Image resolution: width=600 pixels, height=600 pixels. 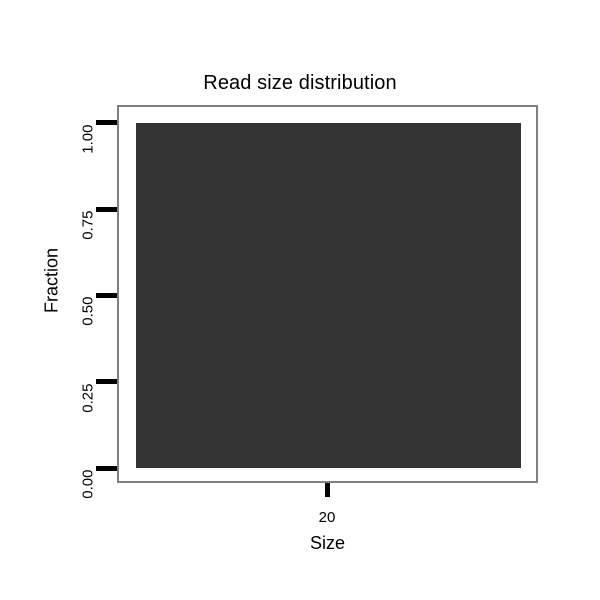 What do you see at coordinates (51, 280) in the screenshot?
I see `y-axis-title: Fraction` at bounding box center [51, 280].